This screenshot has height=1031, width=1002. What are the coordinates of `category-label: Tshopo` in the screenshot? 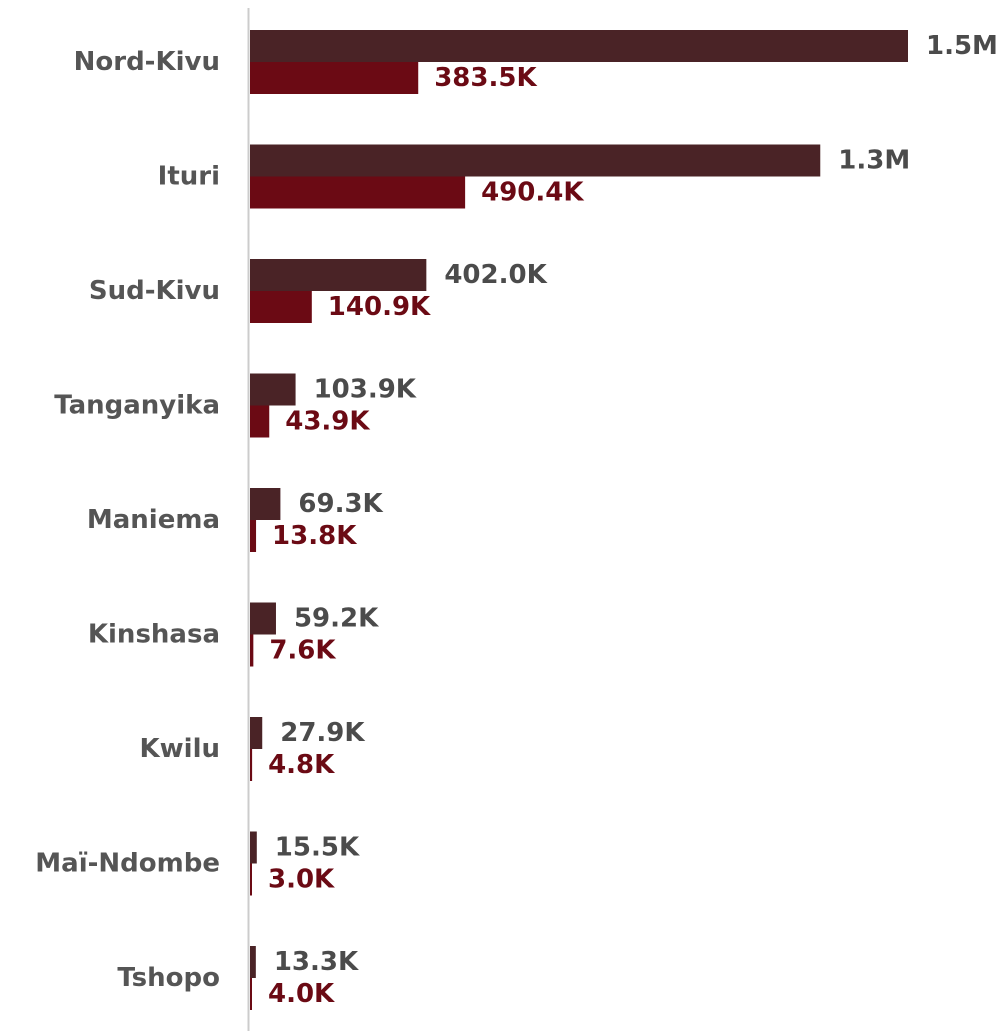 It's located at (168, 978).